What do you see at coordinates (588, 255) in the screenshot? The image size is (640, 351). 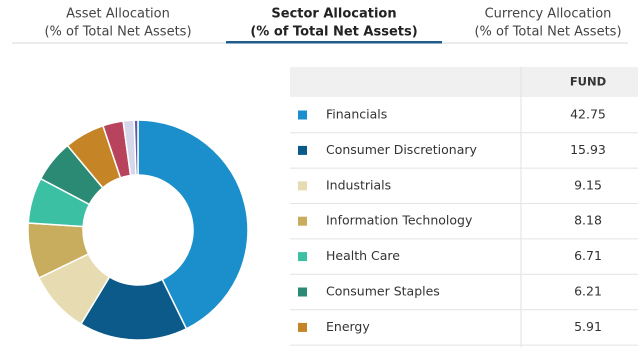 I see `fund-value: 6.71` at bounding box center [588, 255].